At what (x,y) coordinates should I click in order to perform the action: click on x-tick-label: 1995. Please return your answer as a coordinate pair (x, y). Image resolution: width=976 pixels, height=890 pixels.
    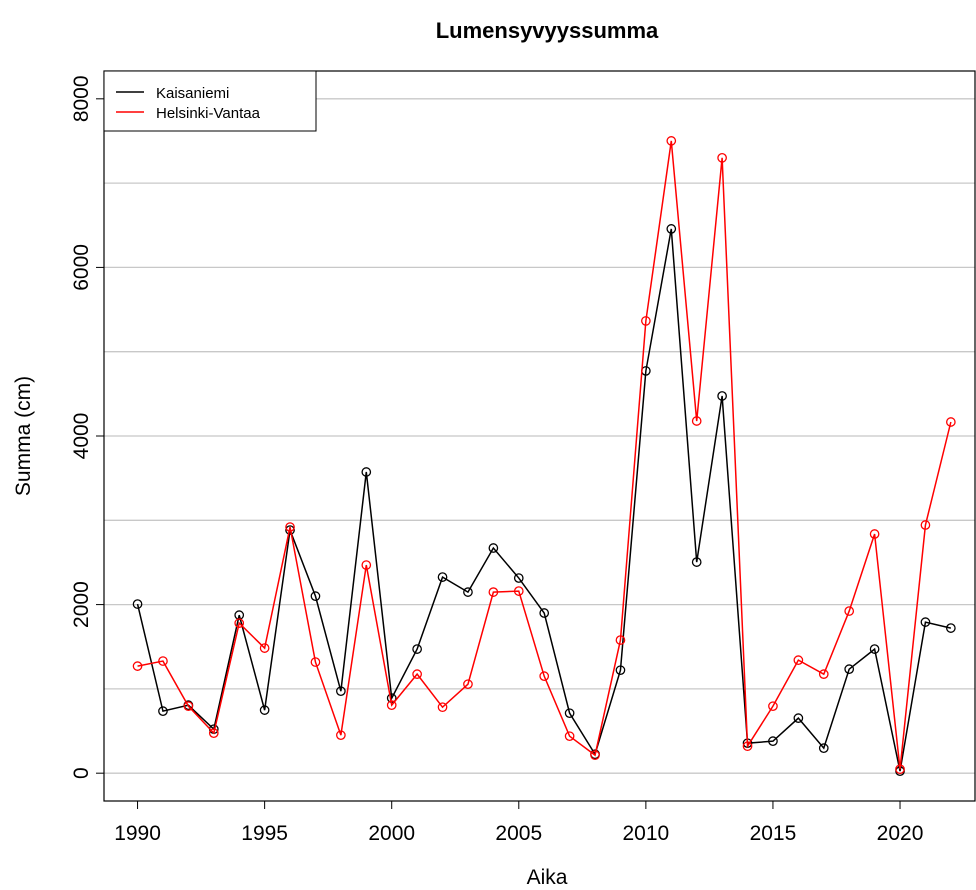
    Looking at the image, I should click on (264, 833).